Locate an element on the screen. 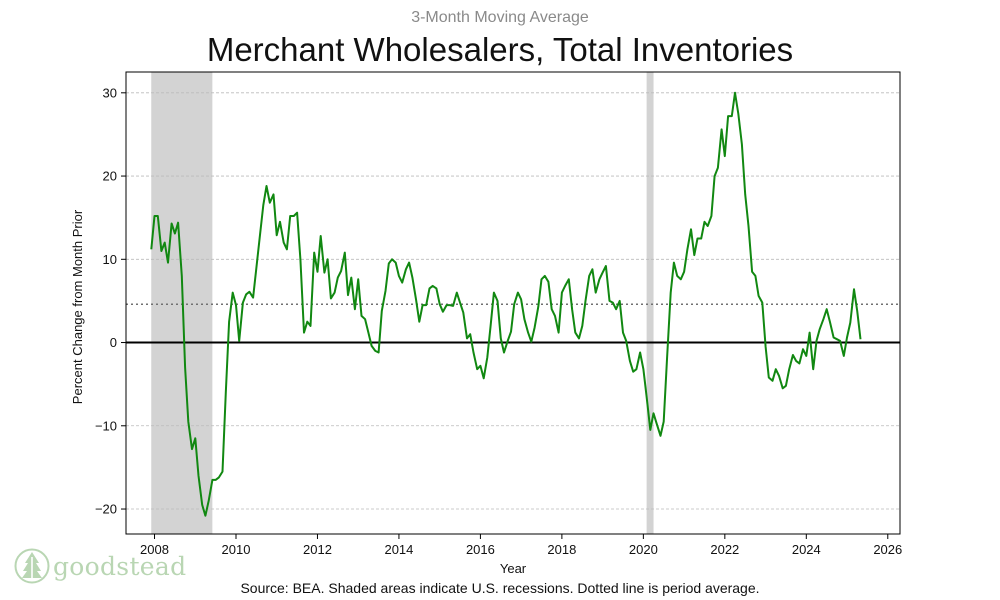 The image size is (1000, 600). y-tick-label: −20 is located at coordinates (106, 509).